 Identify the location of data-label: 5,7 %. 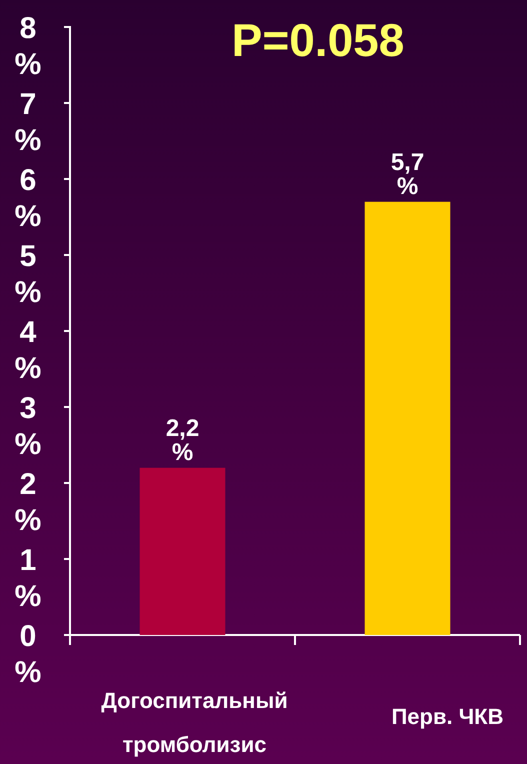
(407, 174).